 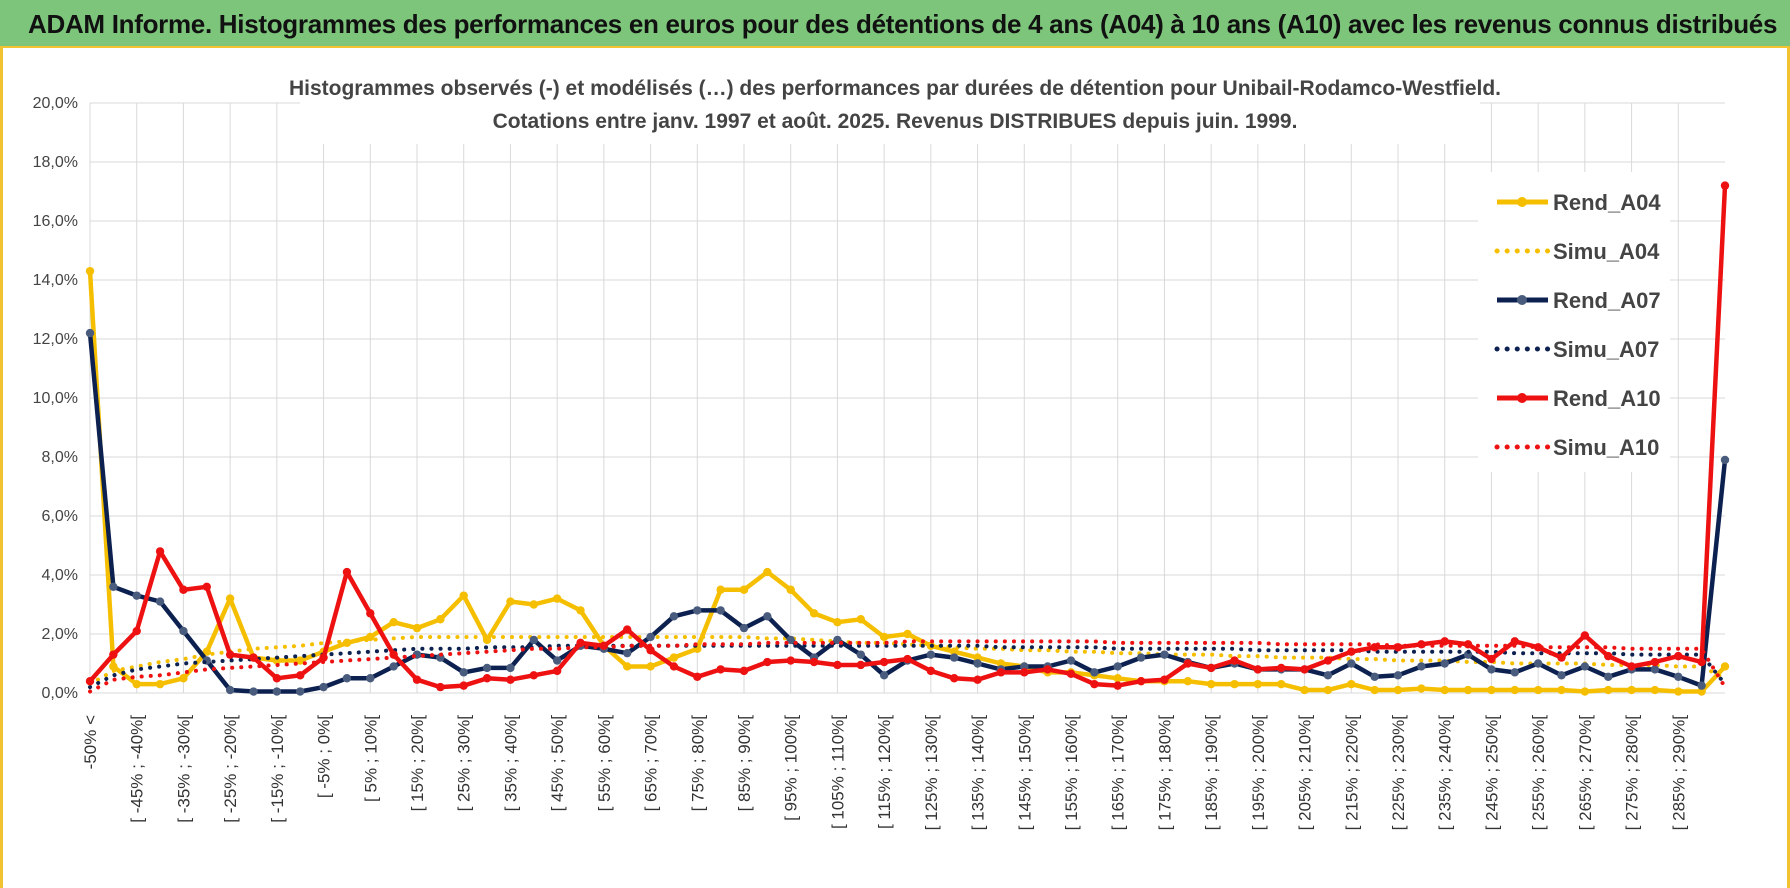 I want to click on x-tick-label: [ 85% ; 90%[, so click(x=744, y=763).